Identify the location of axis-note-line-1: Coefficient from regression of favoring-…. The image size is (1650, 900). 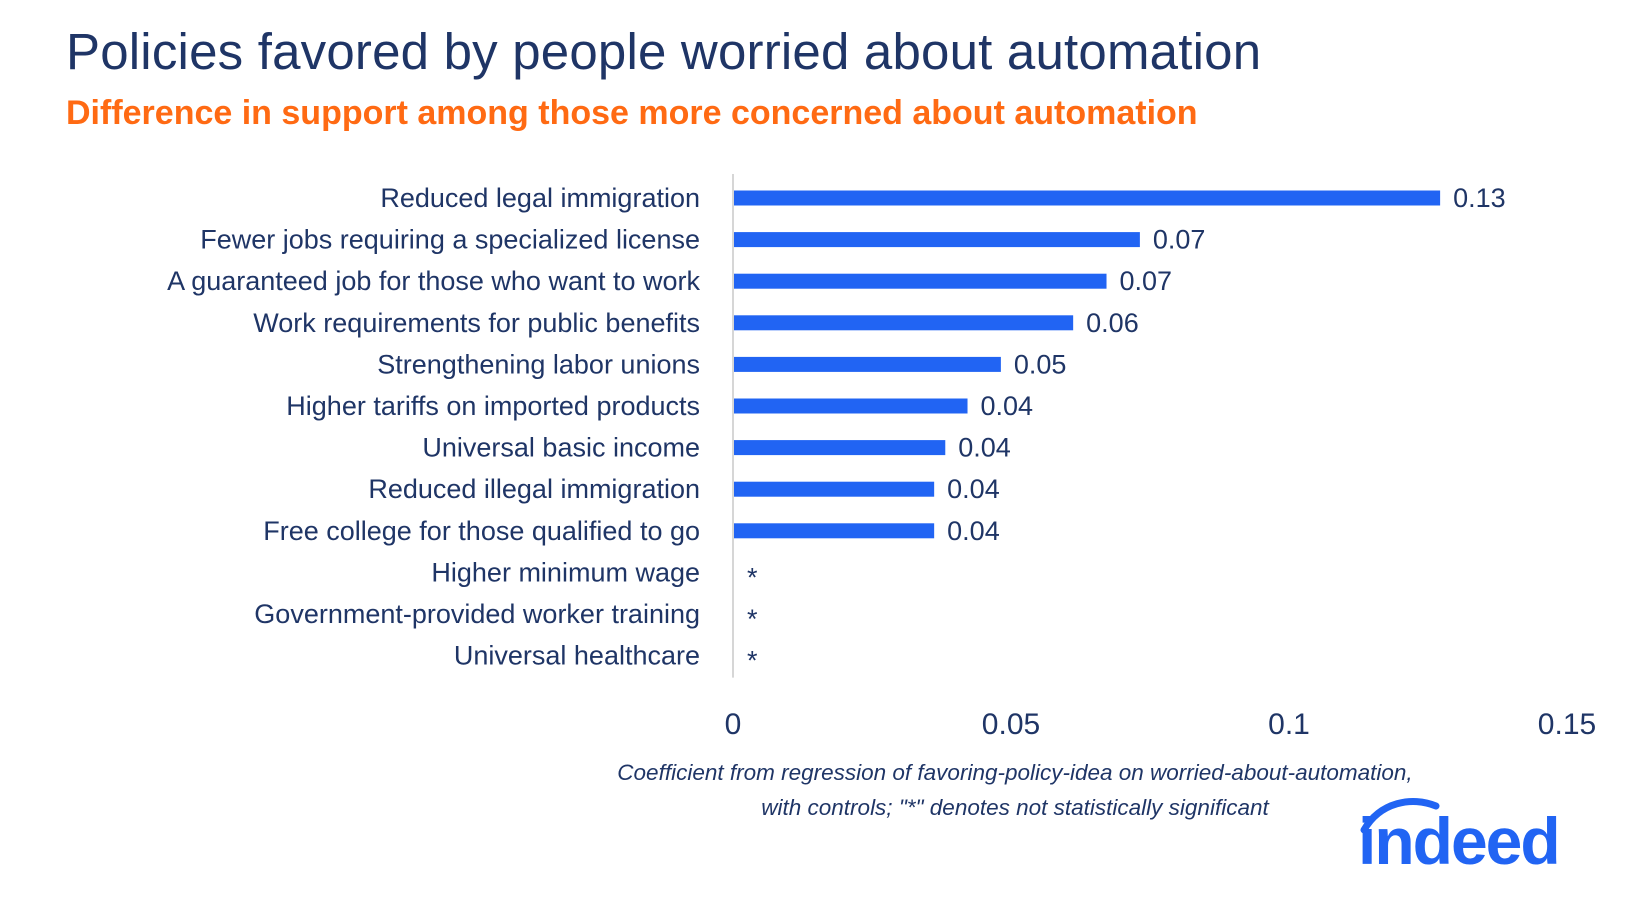
(1015, 772).